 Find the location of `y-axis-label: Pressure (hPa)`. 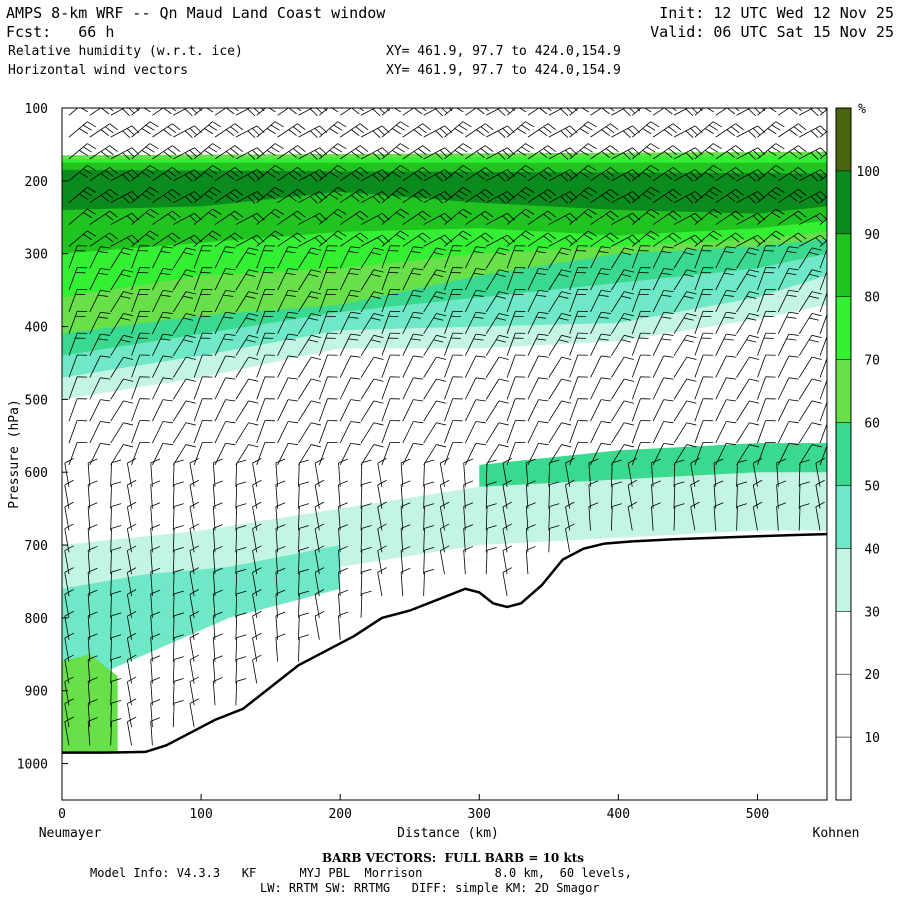

y-axis-label: Pressure (hPa) is located at coordinates (14, 454).